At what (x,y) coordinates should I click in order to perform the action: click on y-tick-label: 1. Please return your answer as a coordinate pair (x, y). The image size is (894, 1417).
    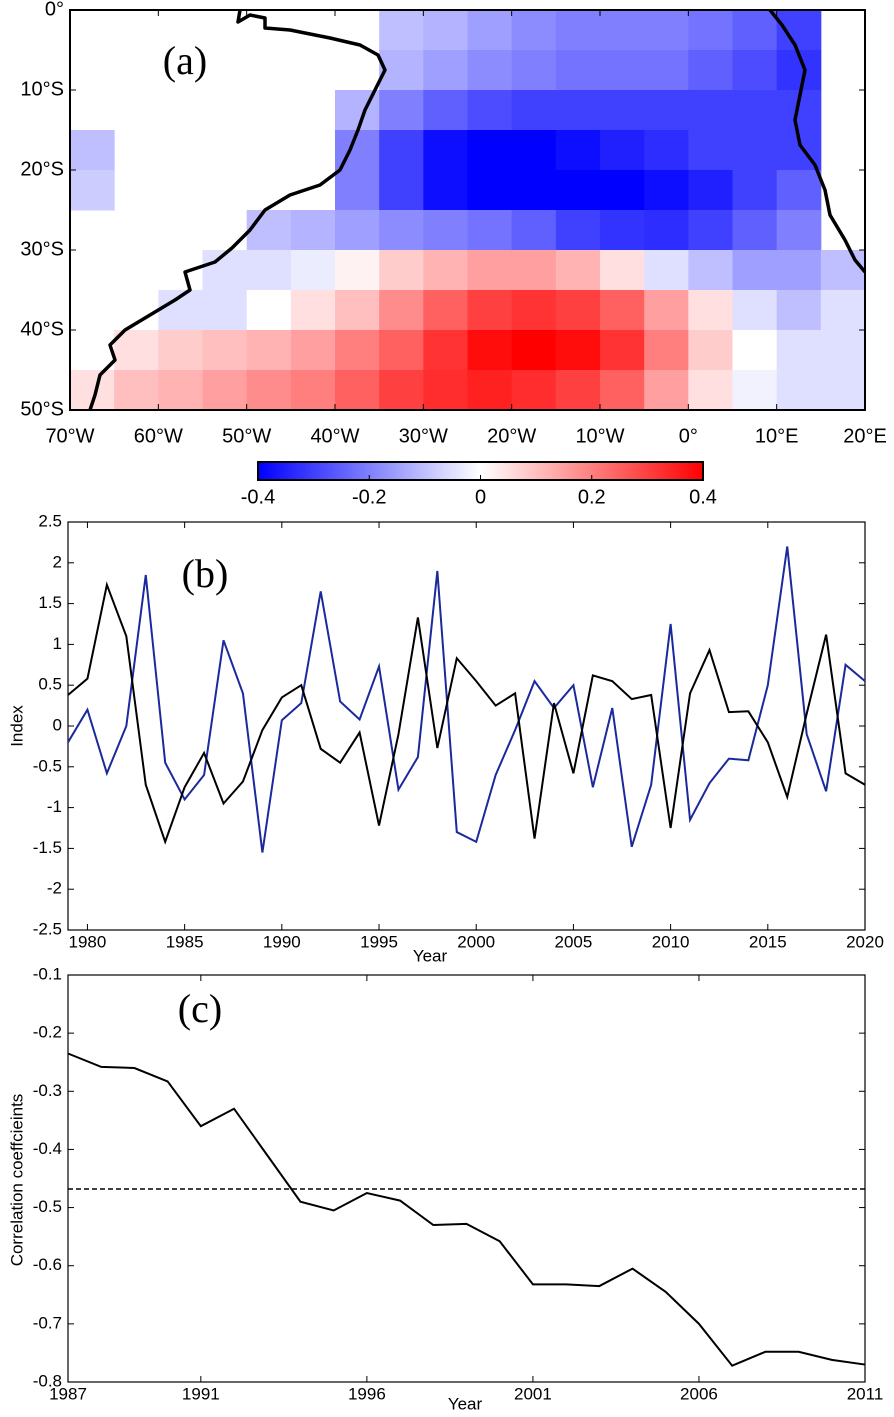
    Looking at the image, I should click on (57, 643).